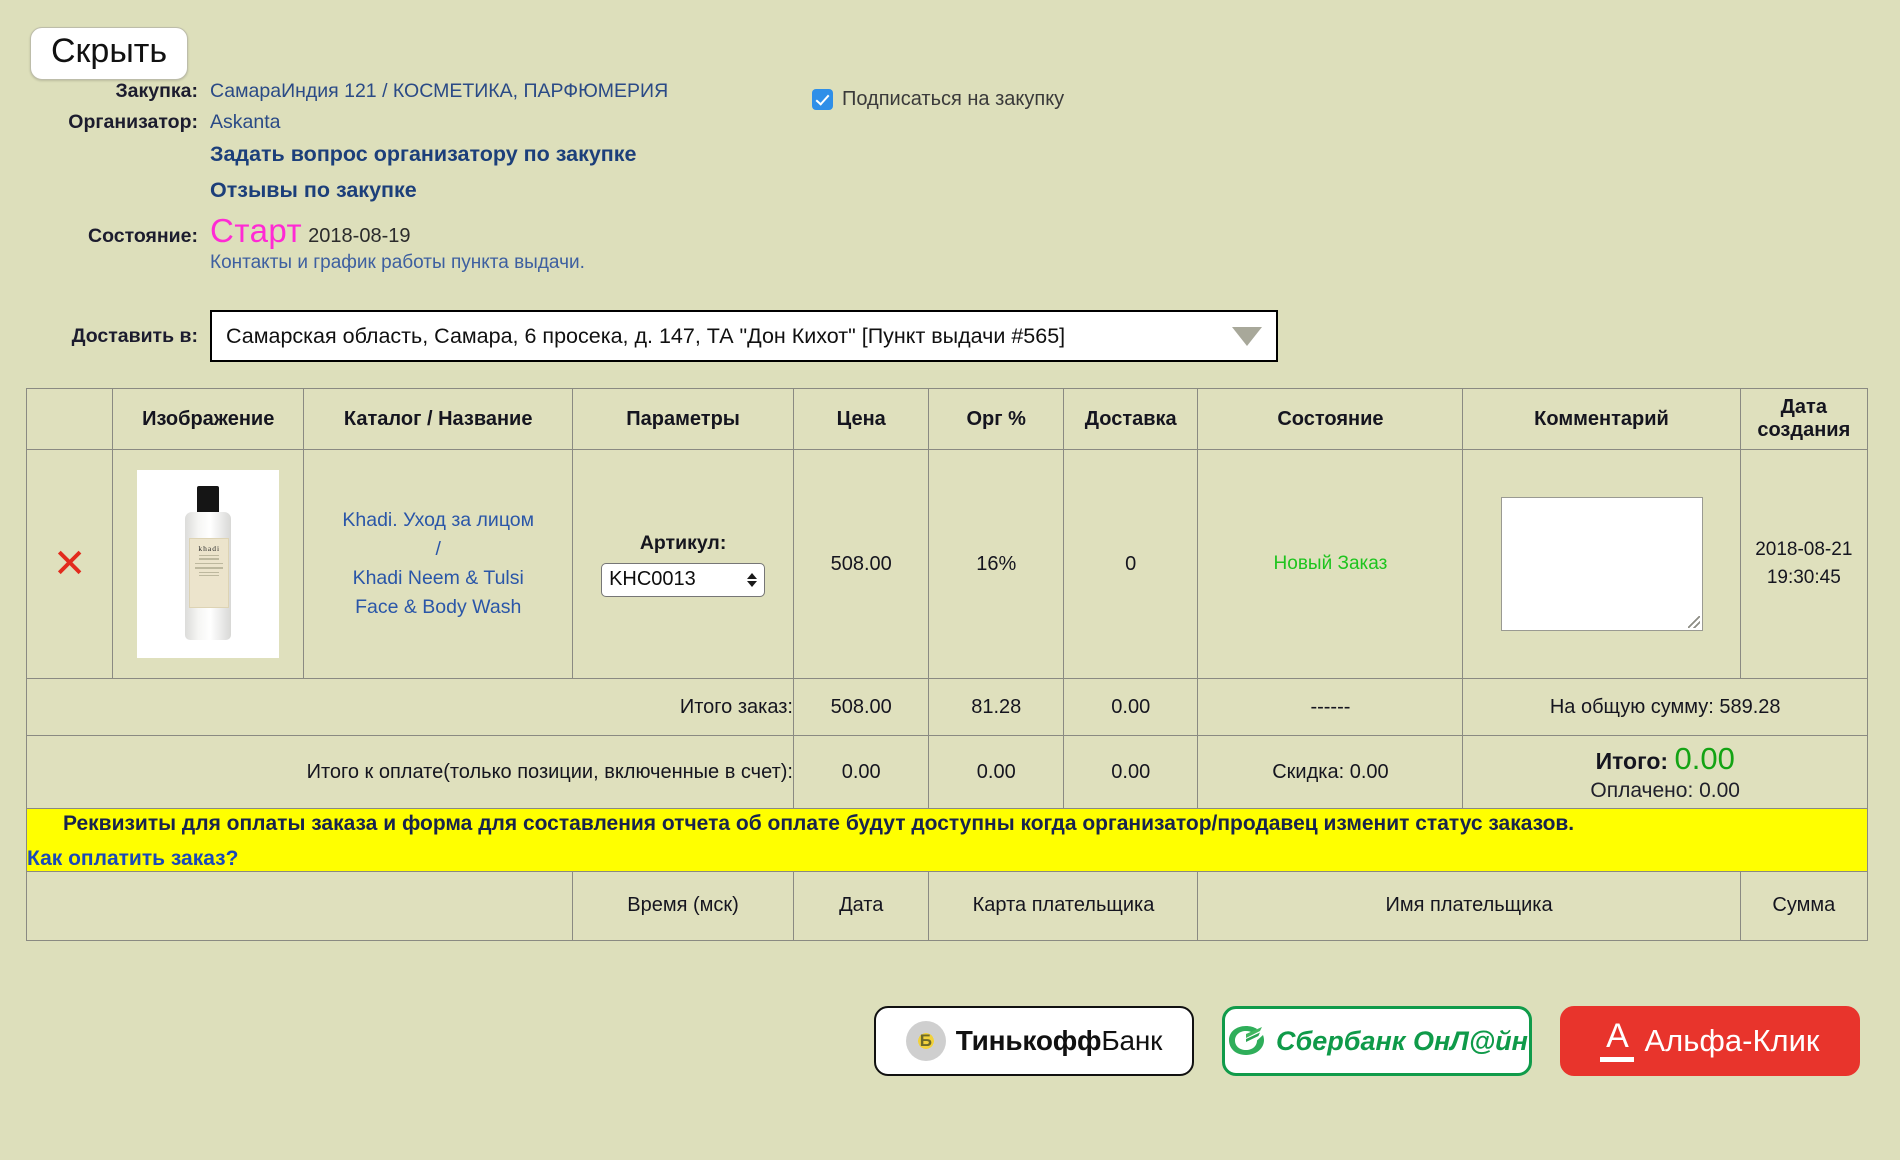 The width and height of the screenshot is (1900, 1160). I want to click on th-comment: Комментарий, so click(1601, 419).